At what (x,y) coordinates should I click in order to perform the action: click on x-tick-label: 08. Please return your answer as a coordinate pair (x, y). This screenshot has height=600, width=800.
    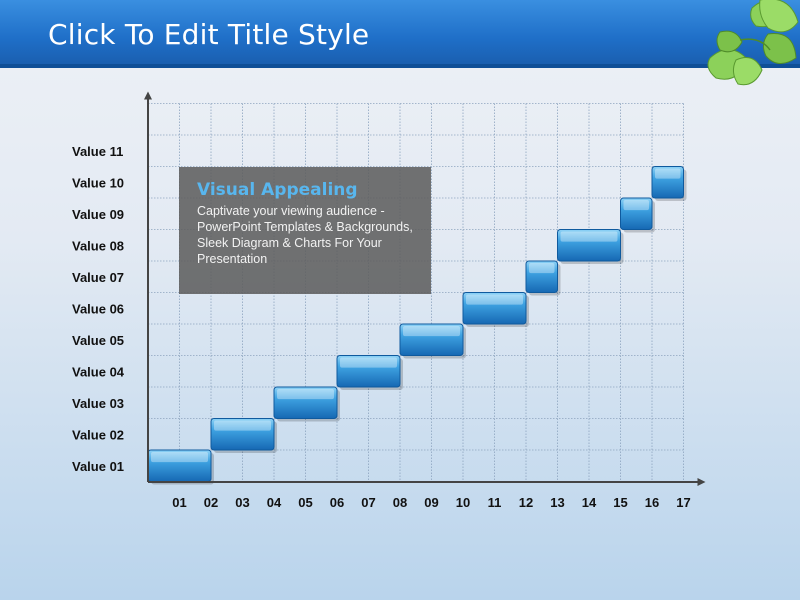
    Looking at the image, I should click on (400, 502).